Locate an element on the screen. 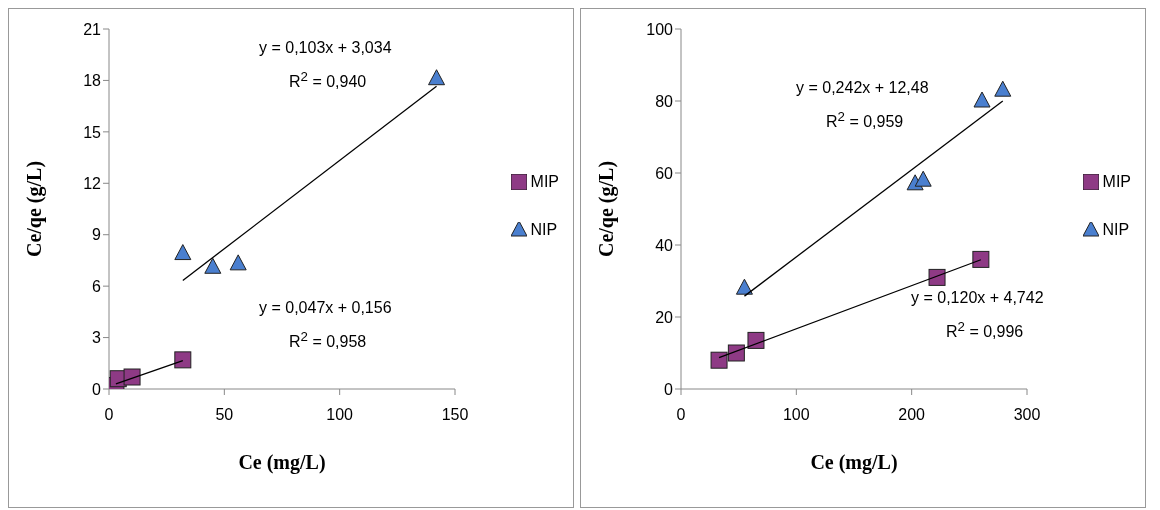 The height and width of the screenshot is (510, 1160). x-tick-label: 150 is located at coordinates (455, 415).